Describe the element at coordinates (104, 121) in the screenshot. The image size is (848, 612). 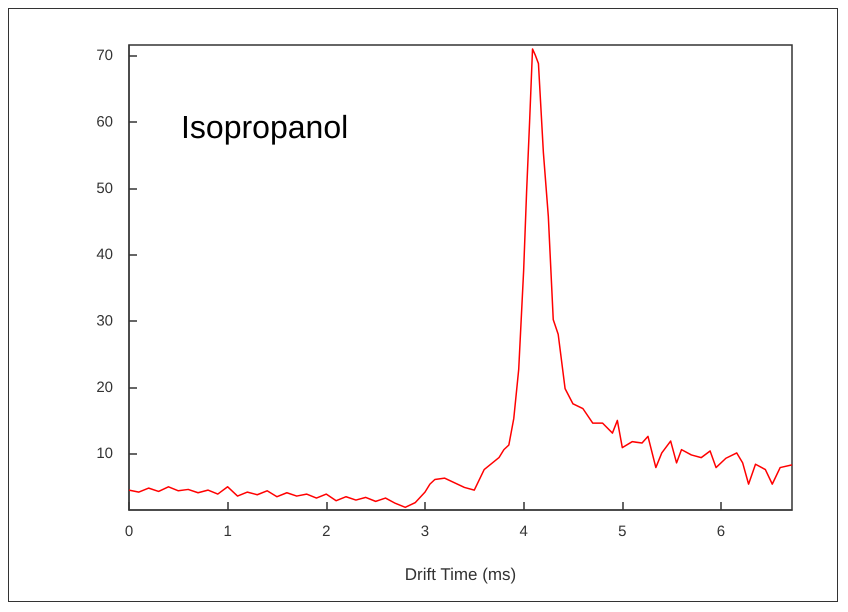
I see `y-tick-label: 60` at that location.